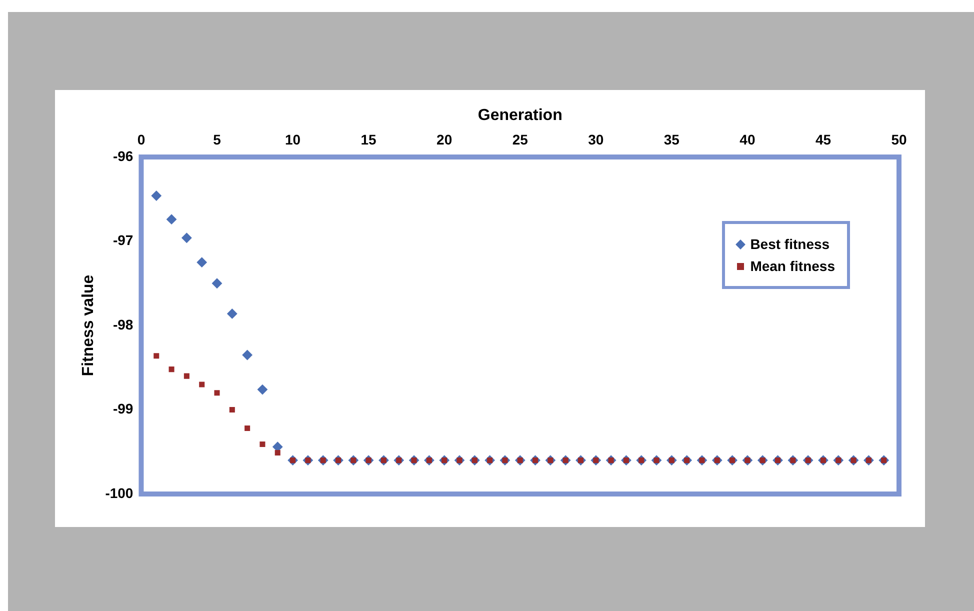  Describe the element at coordinates (790, 244) in the screenshot. I see `legend-label: Best fitness` at that location.